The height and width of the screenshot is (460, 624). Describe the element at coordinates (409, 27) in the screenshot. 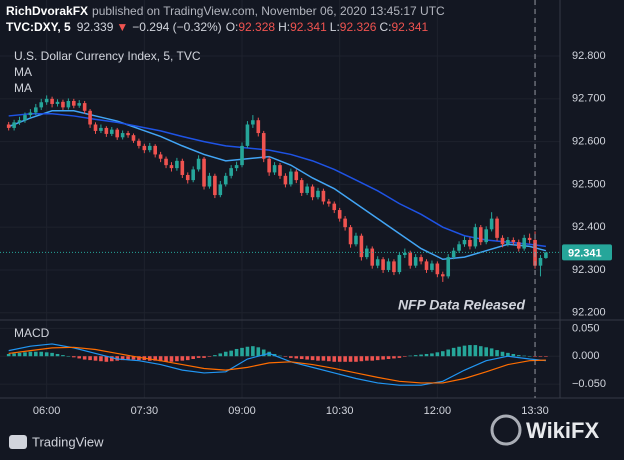

I see `ohlc-value: 92.341` at that location.